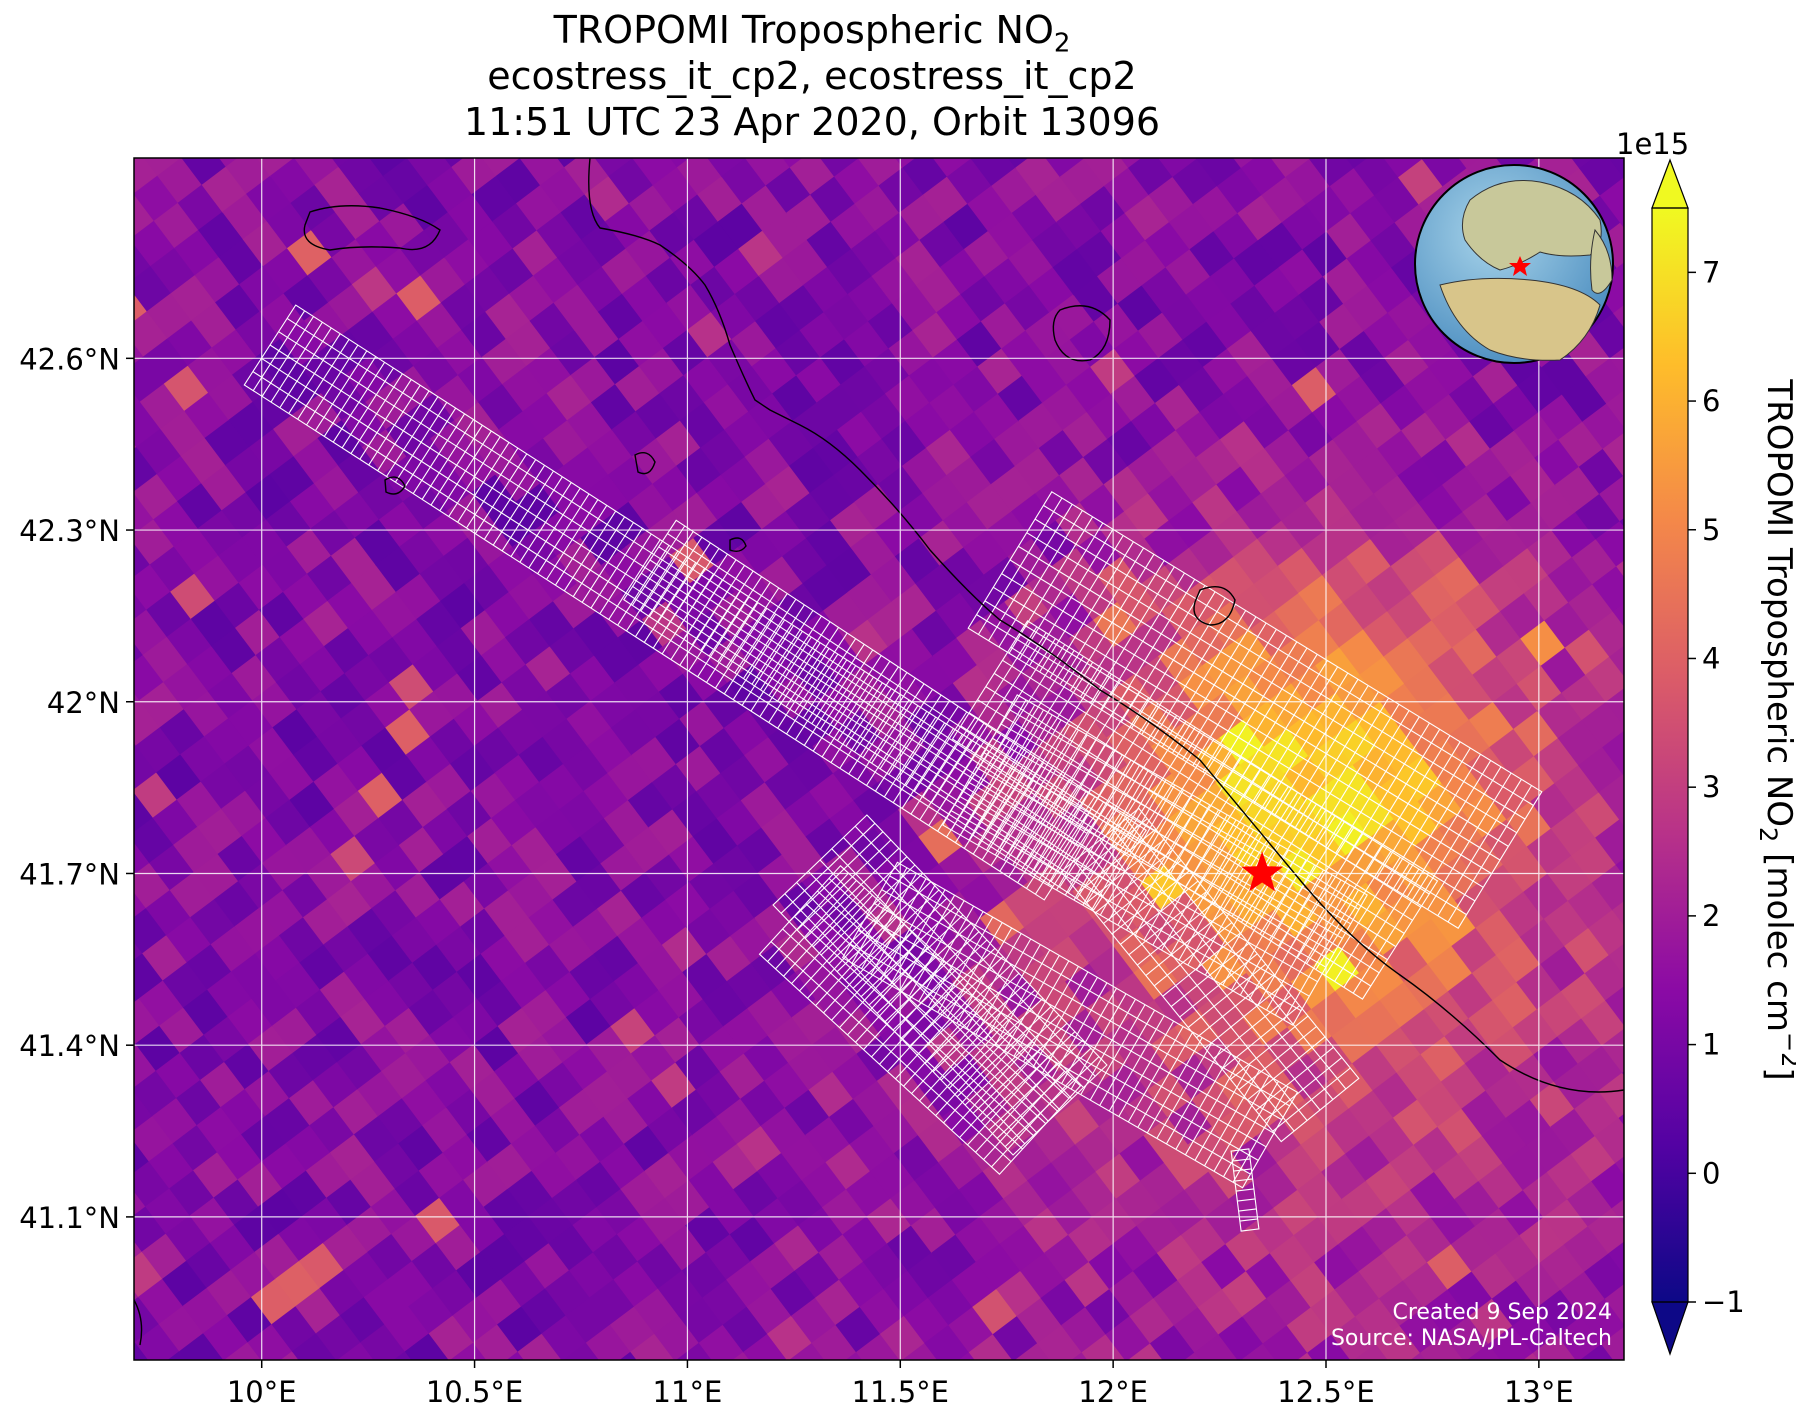  Describe the element at coordinates (688, 1389) in the screenshot. I see `x-tick-label: 11°E` at that location.